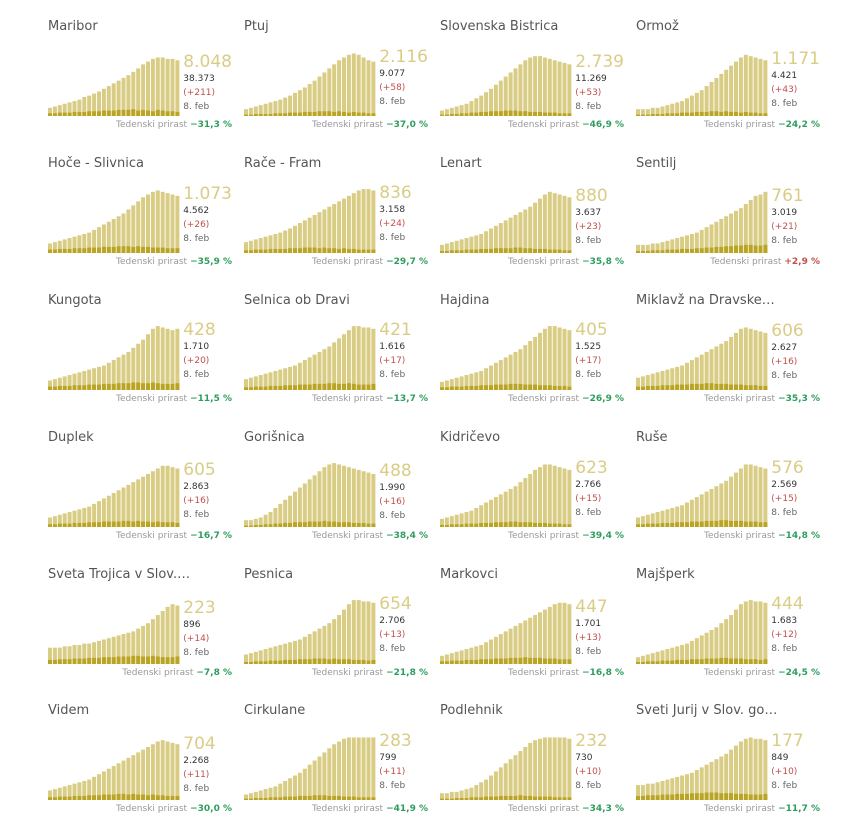 The width and height of the screenshot is (852, 830). I want to click on weekly-growth-value: −14,8 %, so click(799, 536).